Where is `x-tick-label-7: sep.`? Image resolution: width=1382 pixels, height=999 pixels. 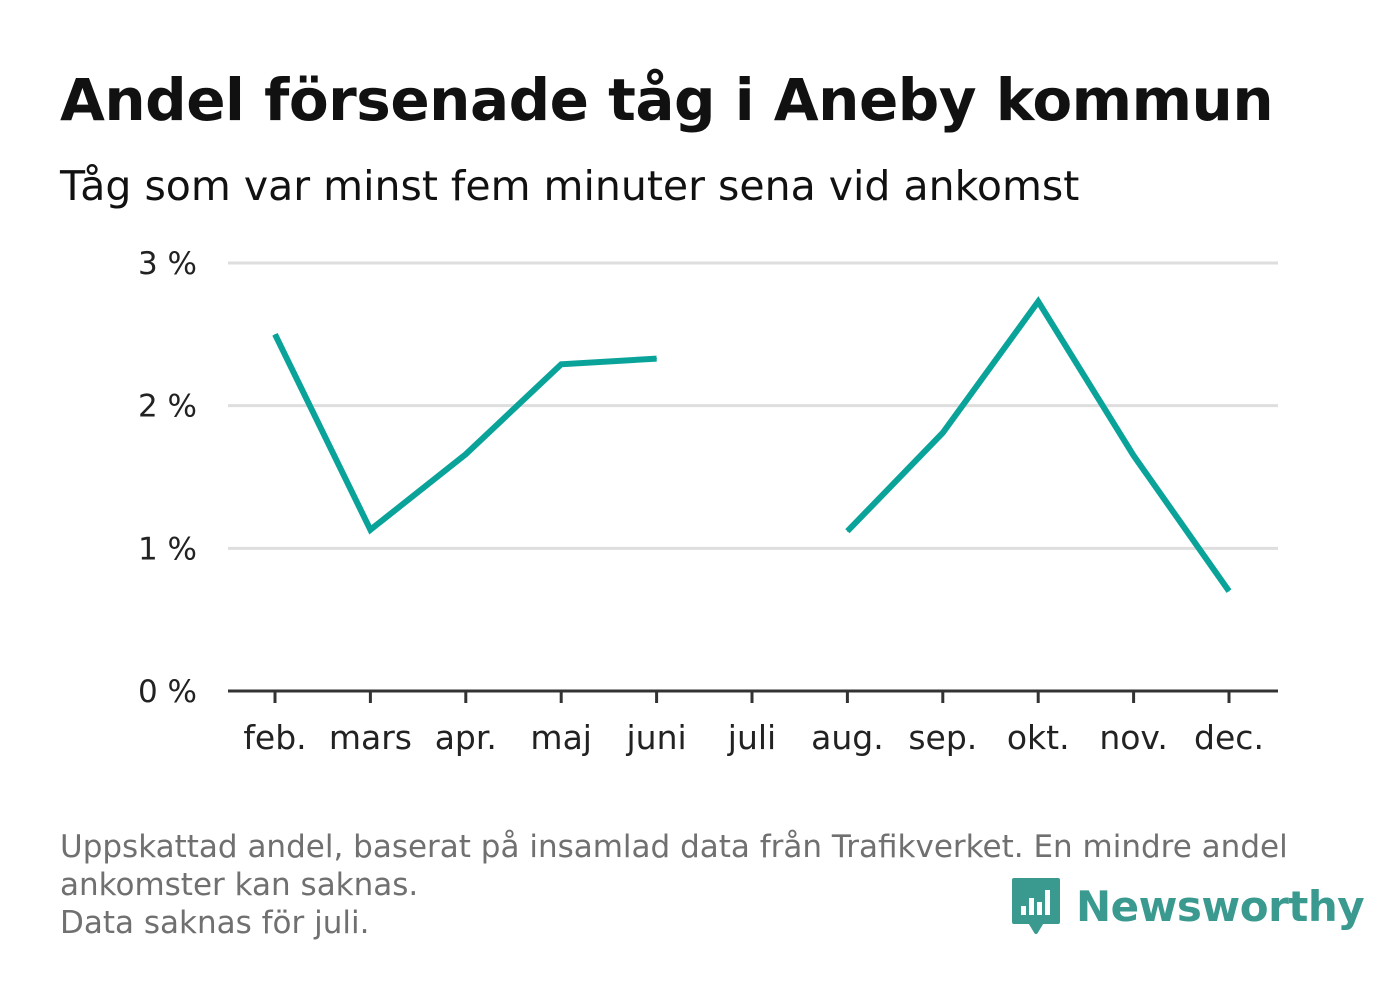
x-tick-label-7: sep. is located at coordinates (942, 737).